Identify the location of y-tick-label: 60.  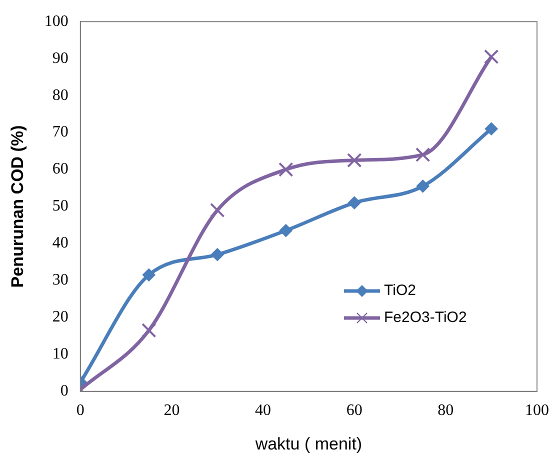
(60, 169).